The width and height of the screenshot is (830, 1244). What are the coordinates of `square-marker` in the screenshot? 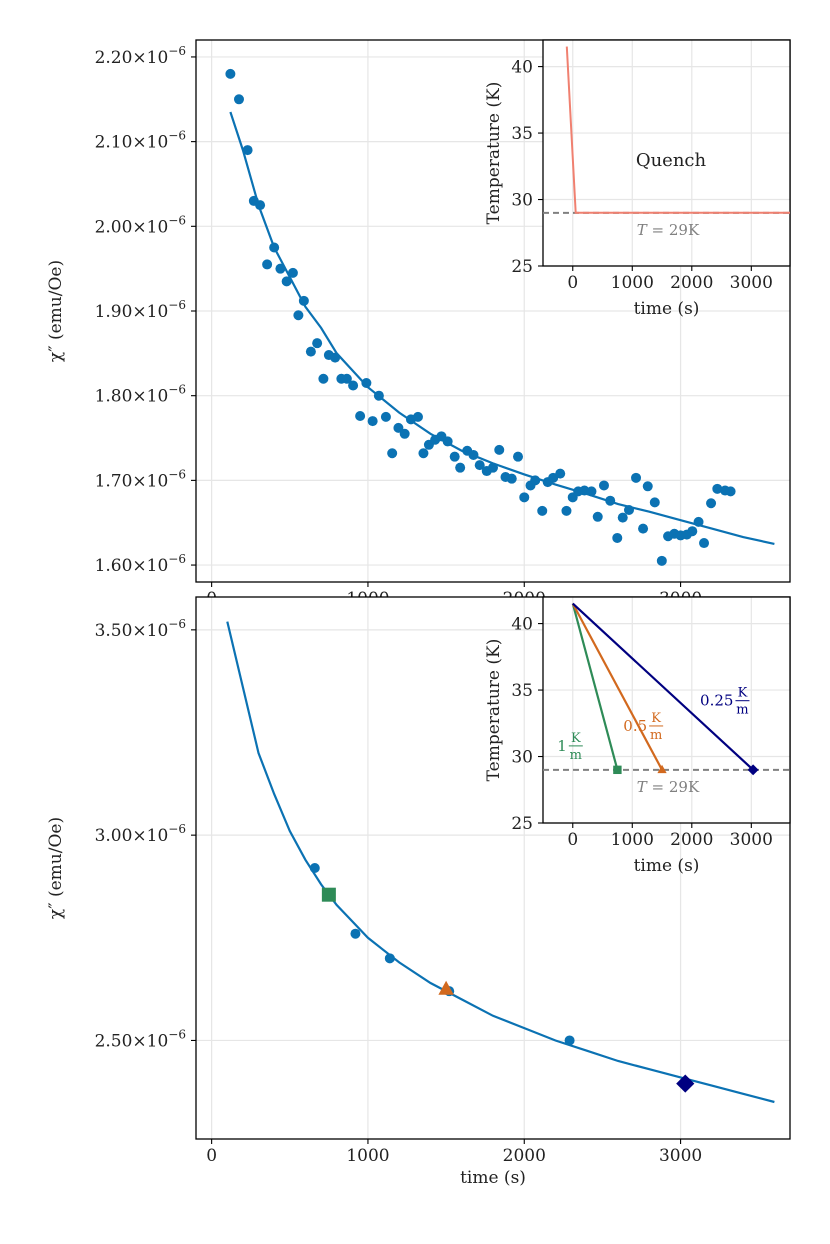 It's located at (617, 770).